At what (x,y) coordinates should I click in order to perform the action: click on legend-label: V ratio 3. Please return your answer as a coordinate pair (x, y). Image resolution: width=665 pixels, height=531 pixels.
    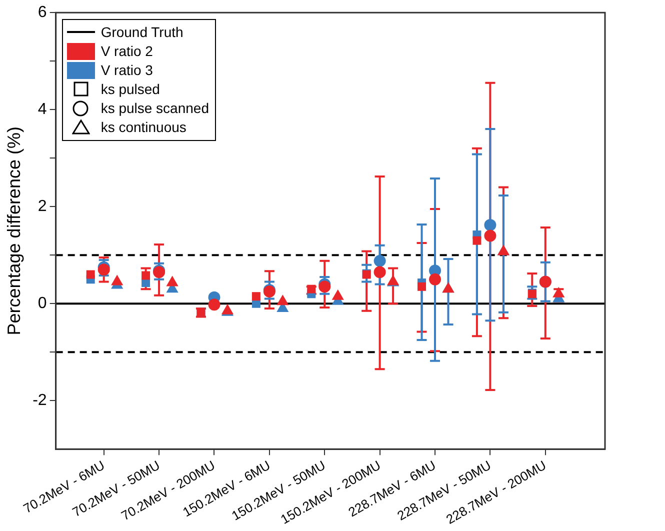
    Looking at the image, I should click on (126, 70).